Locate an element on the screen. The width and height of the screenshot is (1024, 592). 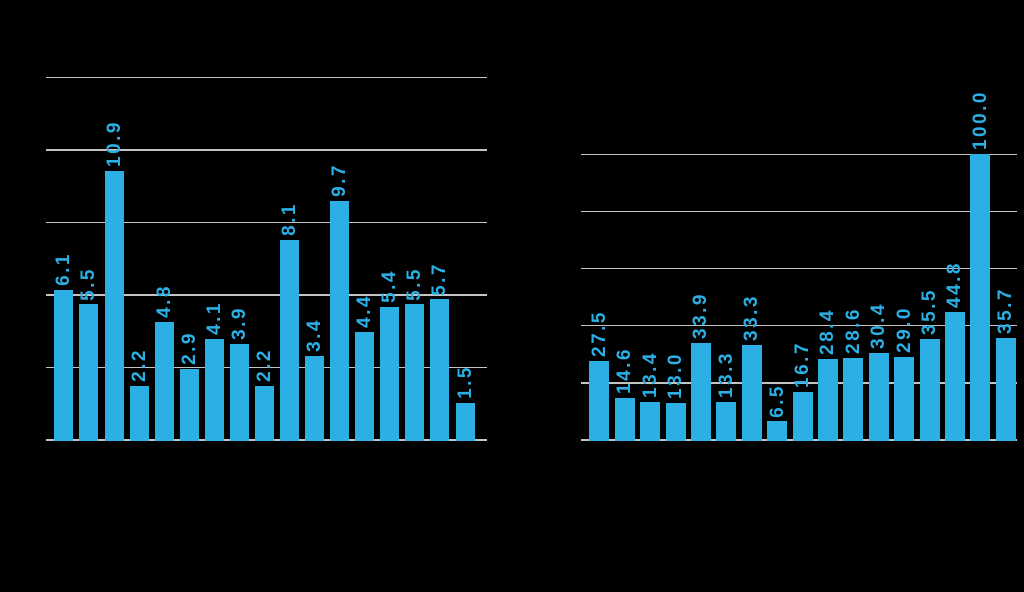
bar-value-label: 27.5 is located at coordinates (599, 334).